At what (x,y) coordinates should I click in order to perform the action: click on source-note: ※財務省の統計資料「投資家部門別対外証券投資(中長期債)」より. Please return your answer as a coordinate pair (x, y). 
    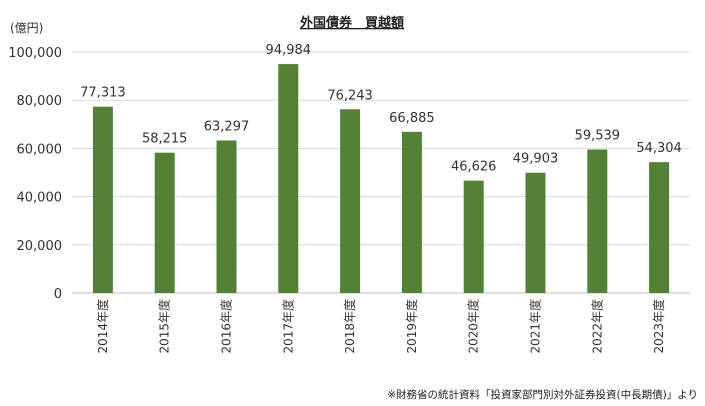
    Looking at the image, I should click on (542, 394).